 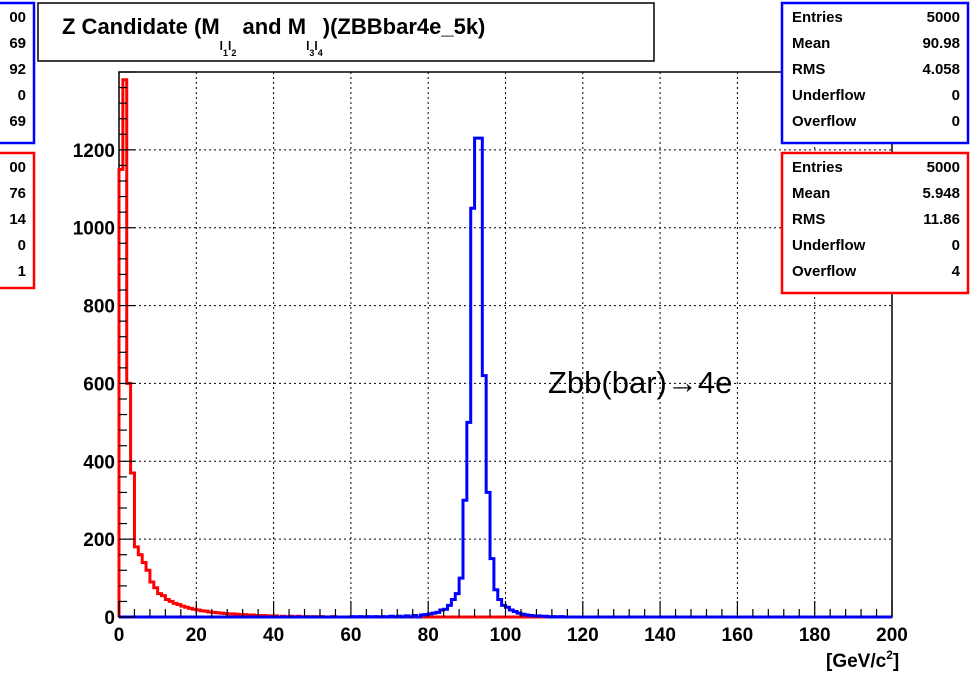 What do you see at coordinates (956, 121) in the screenshot?
I see `stat-value-overflow: 0` at bounding box center [956, 121].